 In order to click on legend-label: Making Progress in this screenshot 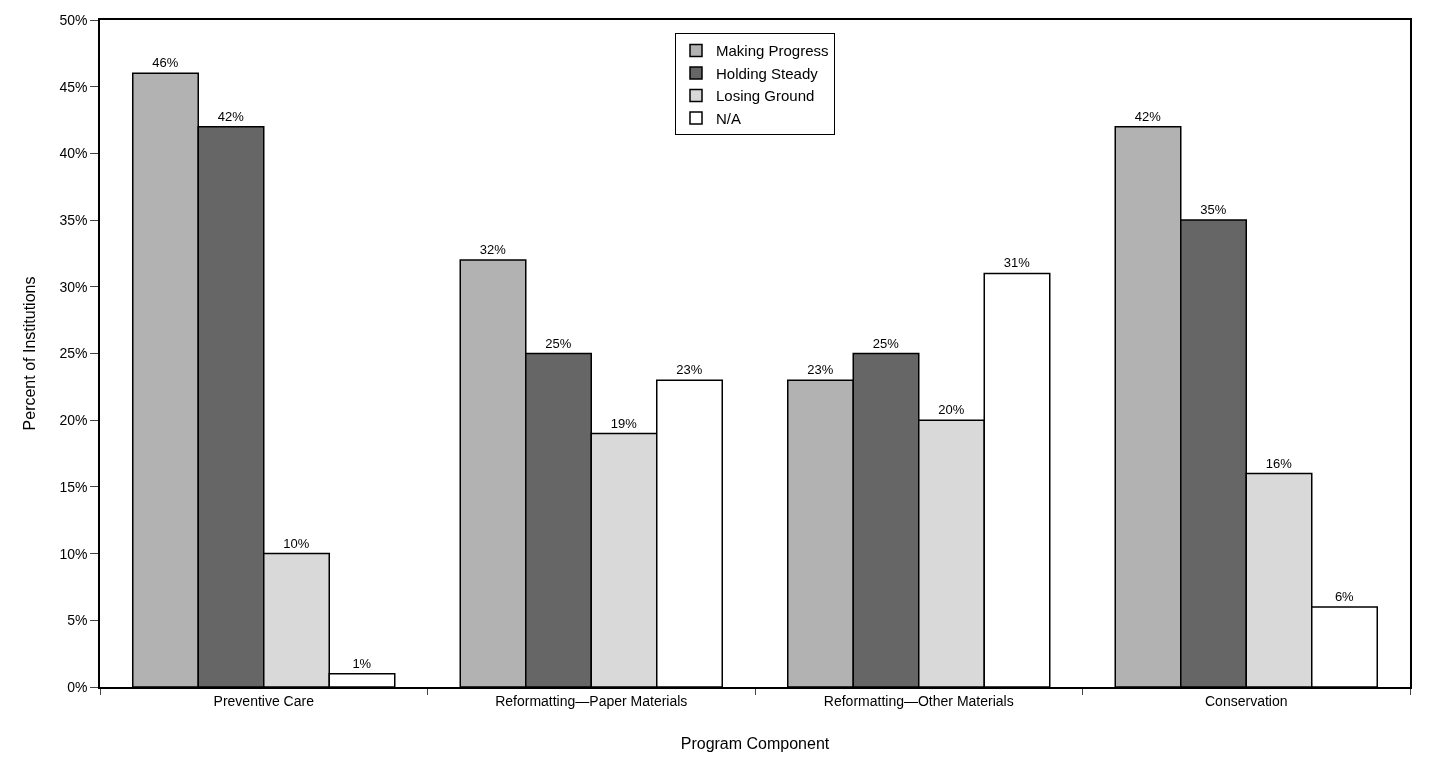, I will do `click(772, 51)`.